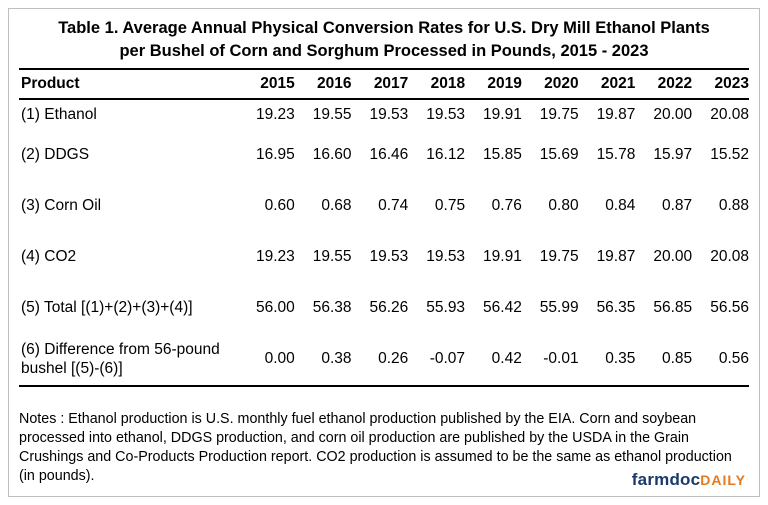 This screenshot has width=768, height=505. I want to click on header-year: 2021, so click(607, 84).